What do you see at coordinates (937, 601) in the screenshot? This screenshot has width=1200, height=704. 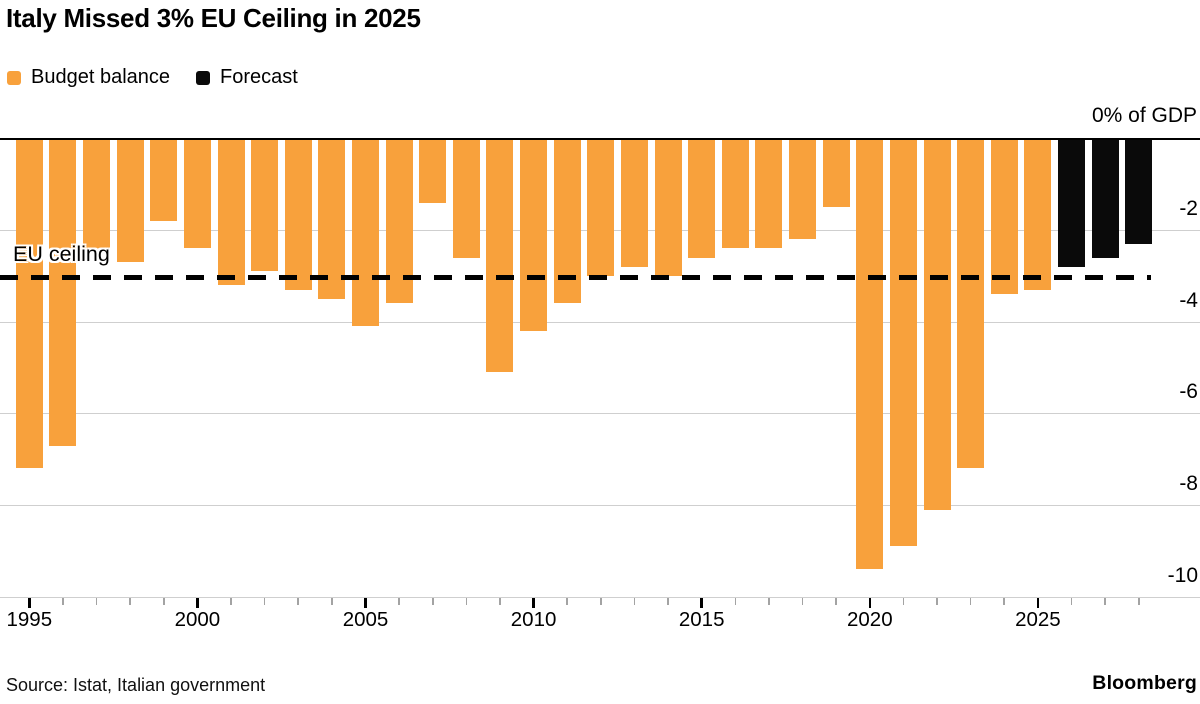 I see `x-tick-2022` at bounding box center [937, 601].